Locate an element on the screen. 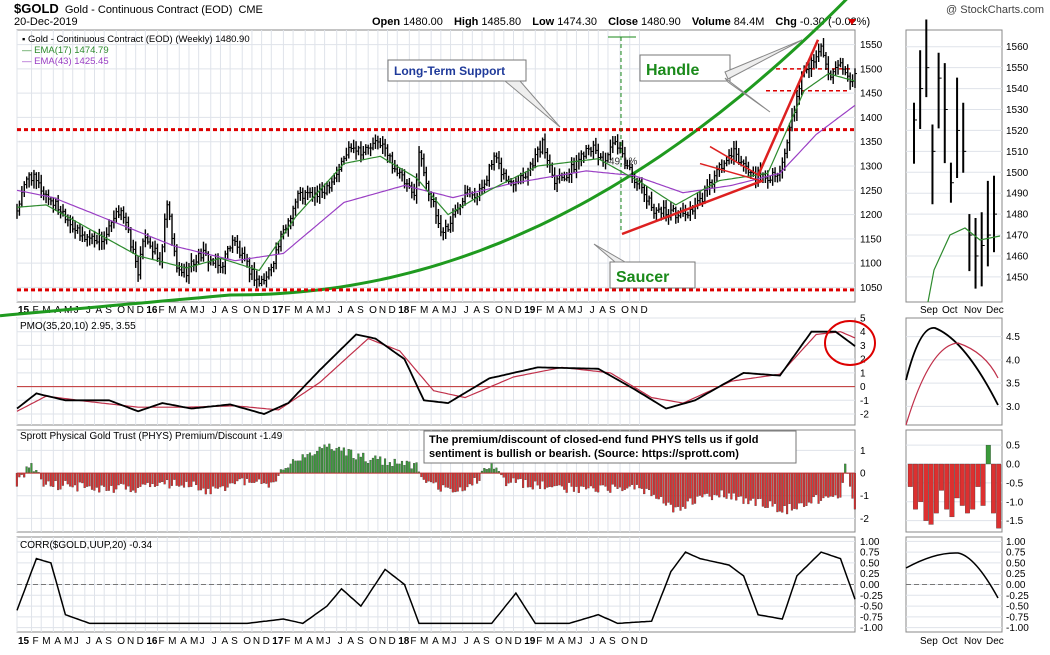 This screenshot has width=1050, height=655. inset-price-tick-label: 1530 is located at coordinates (1017, 110).